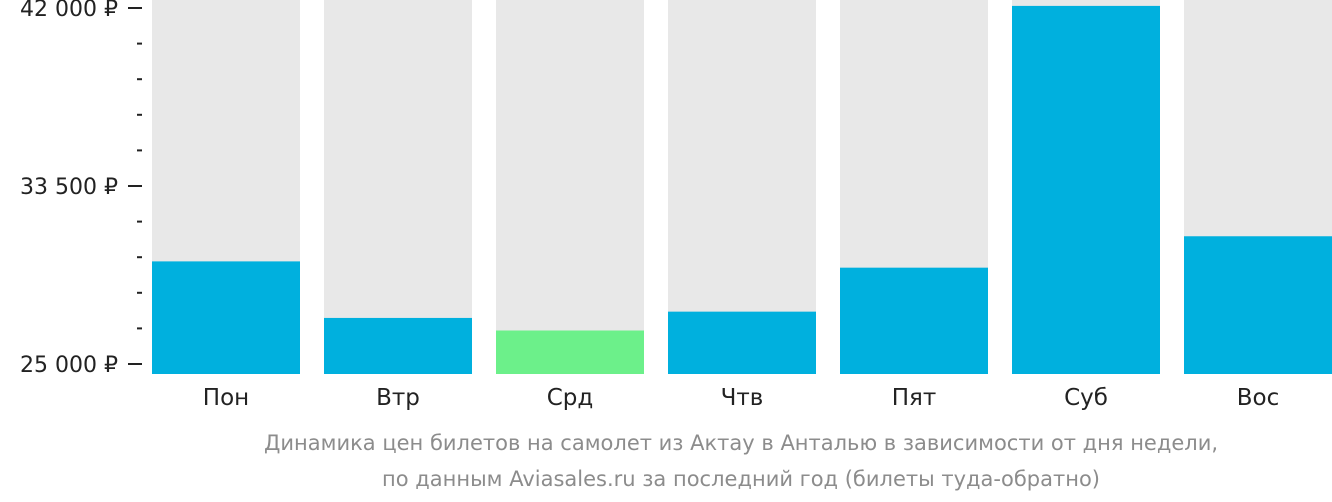 Image resolution: width=1332 pixels, height=502 pixels. I want to click on x-tick-label: Втр, so click(398, 398).